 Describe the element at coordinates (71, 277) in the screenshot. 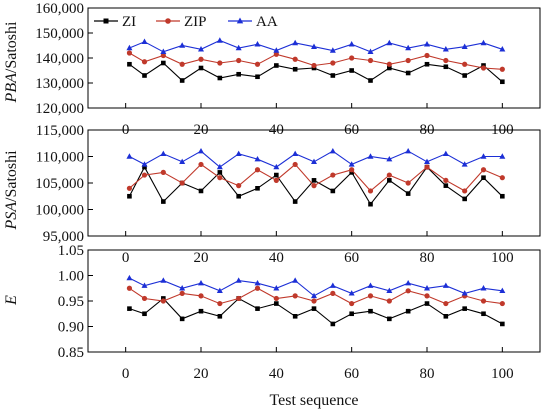

I see `y-tick-label: 1.00` at that location.